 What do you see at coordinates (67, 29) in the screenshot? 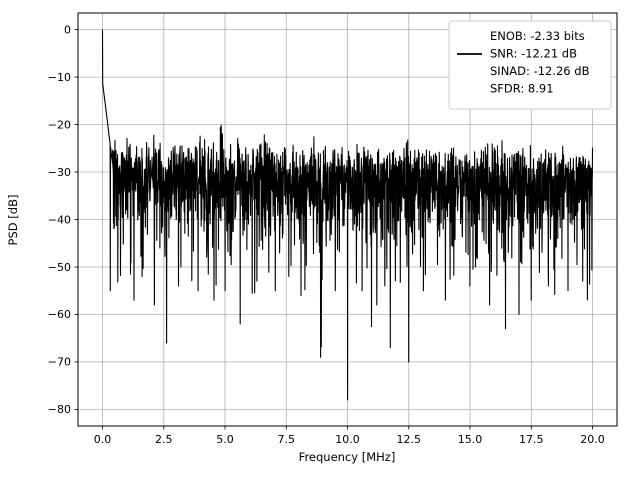
I see `y-tick-label: 0` at bounding box center [67, 29].